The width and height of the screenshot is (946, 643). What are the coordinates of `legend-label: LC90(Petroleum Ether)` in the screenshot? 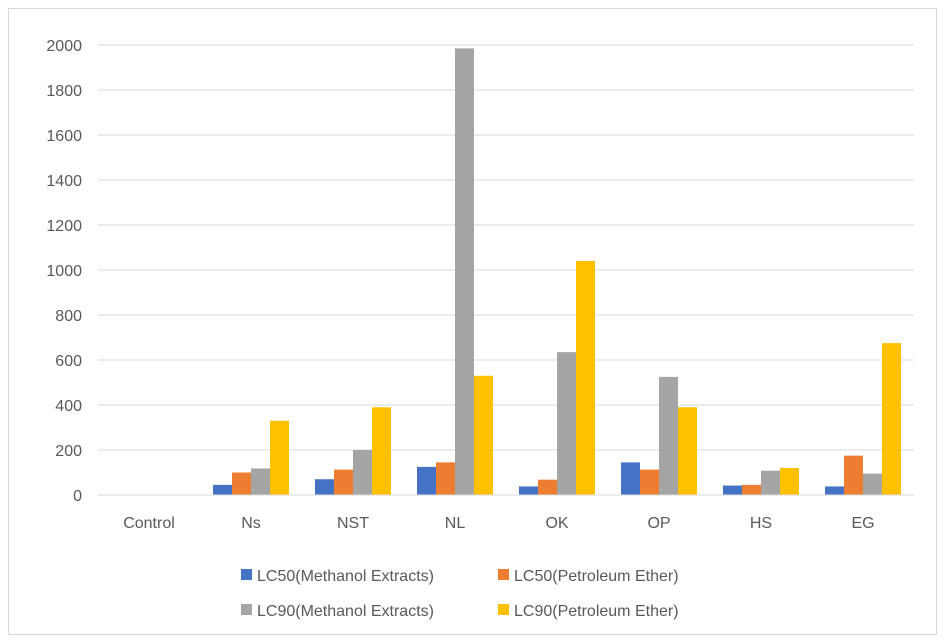 It's located at (596, 611).